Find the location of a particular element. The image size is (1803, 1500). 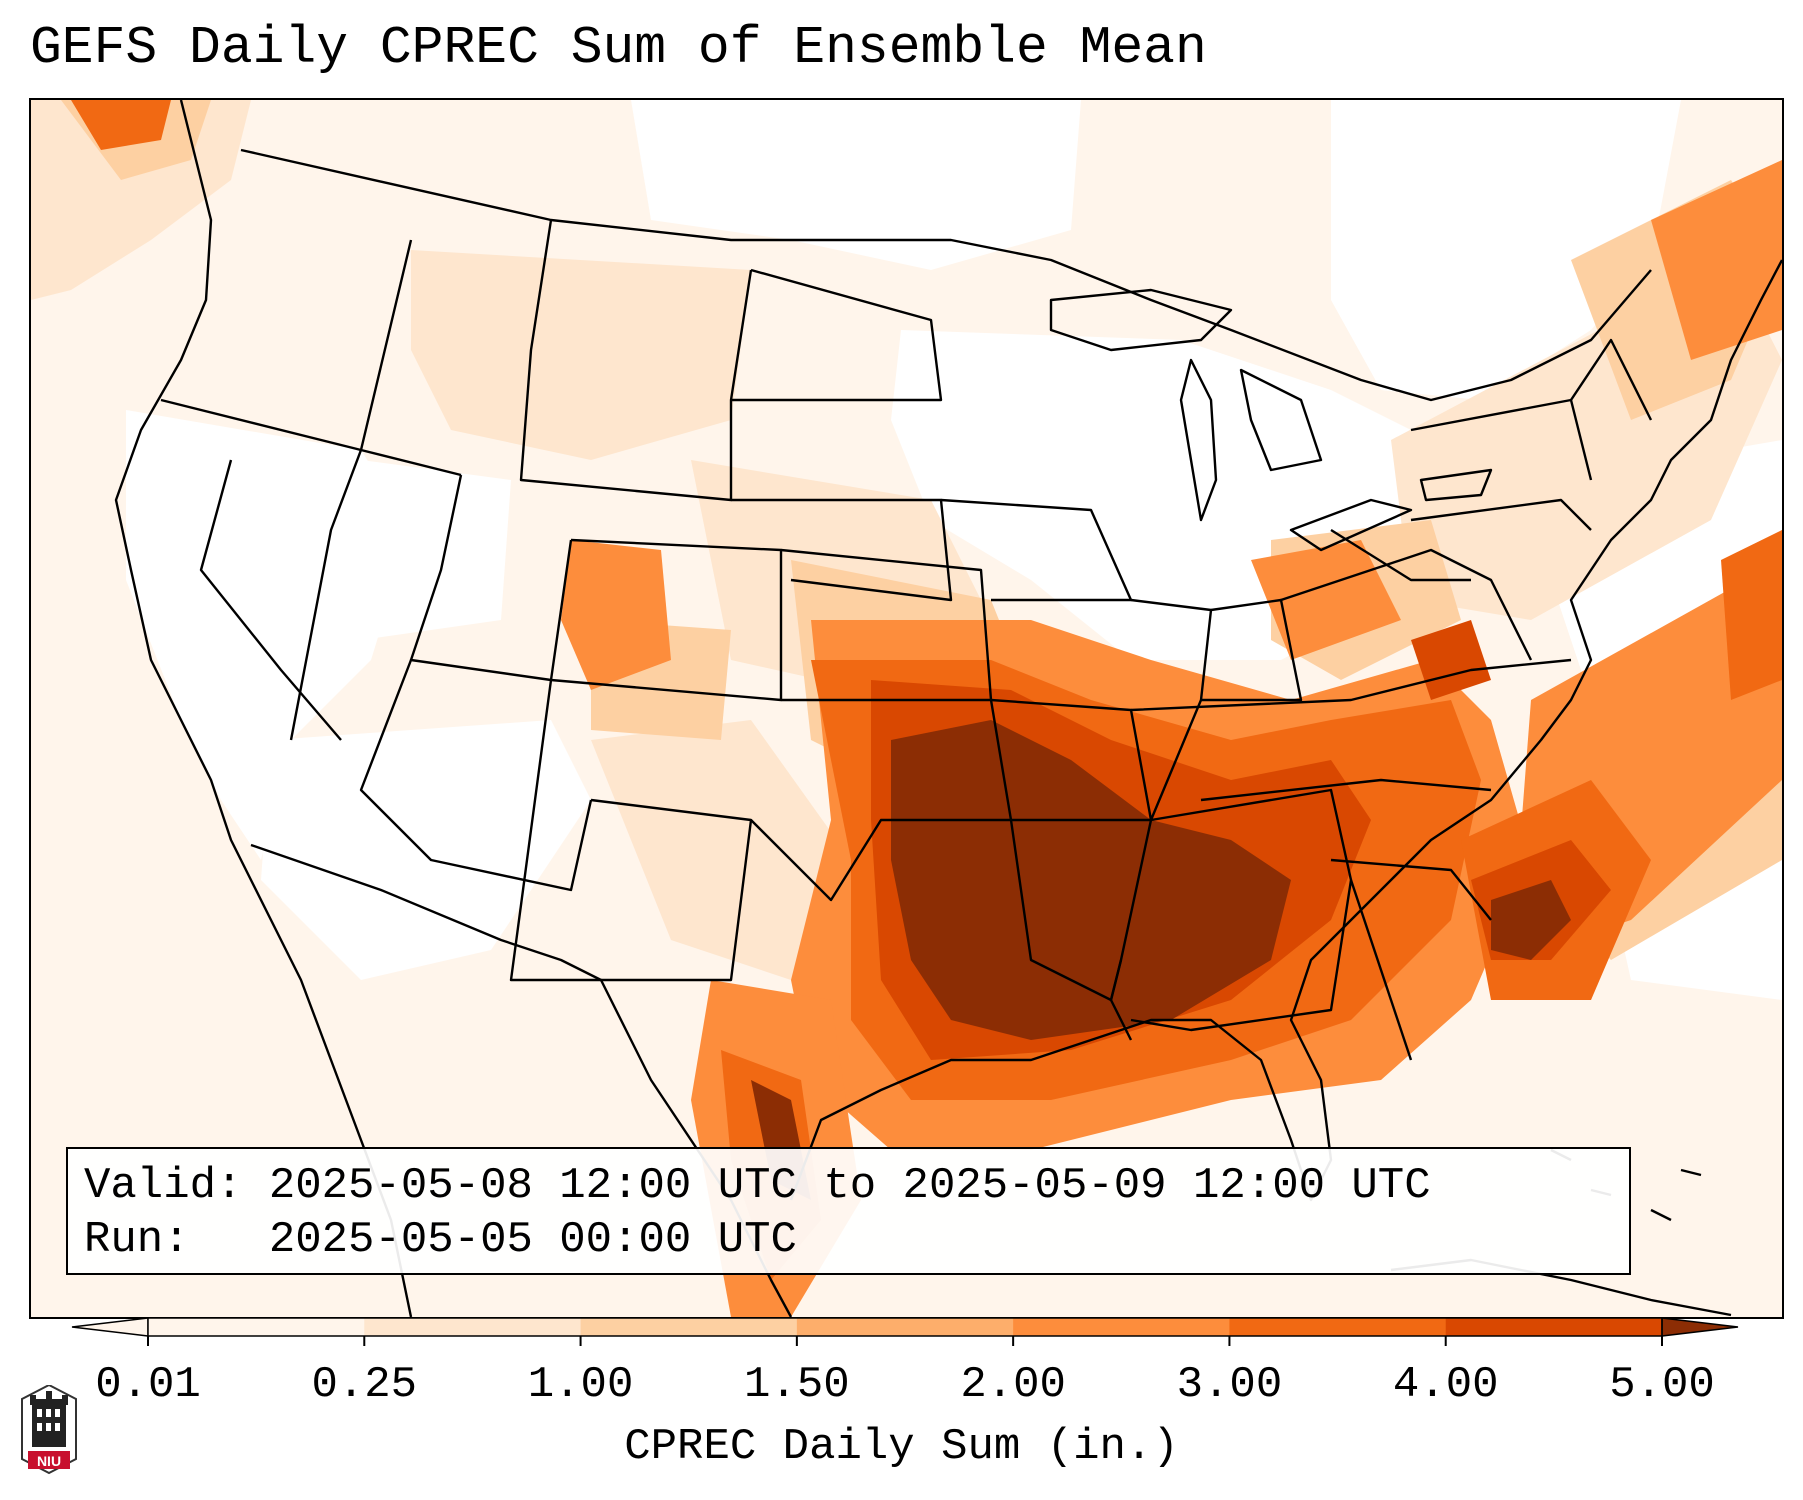

colorbar-tick-label: 2.00 is located at coordinates (1013, 1385).